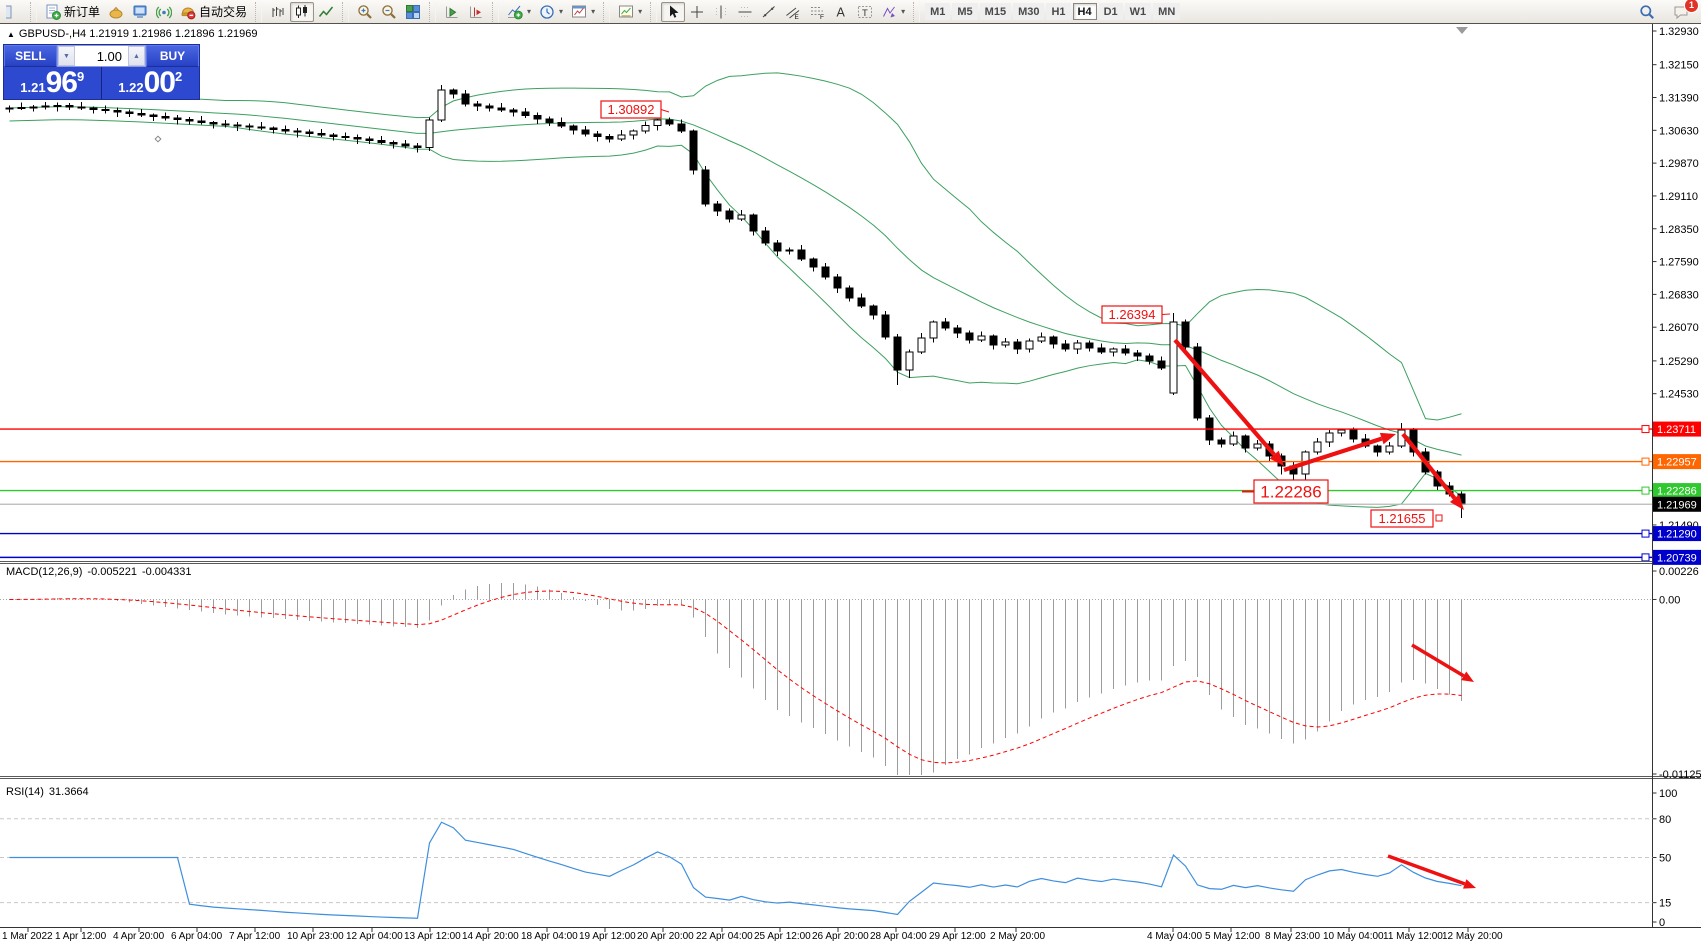 This screenshot has height=941, width=1701. I want to click on chat-button: 1, so click(1684, 11).